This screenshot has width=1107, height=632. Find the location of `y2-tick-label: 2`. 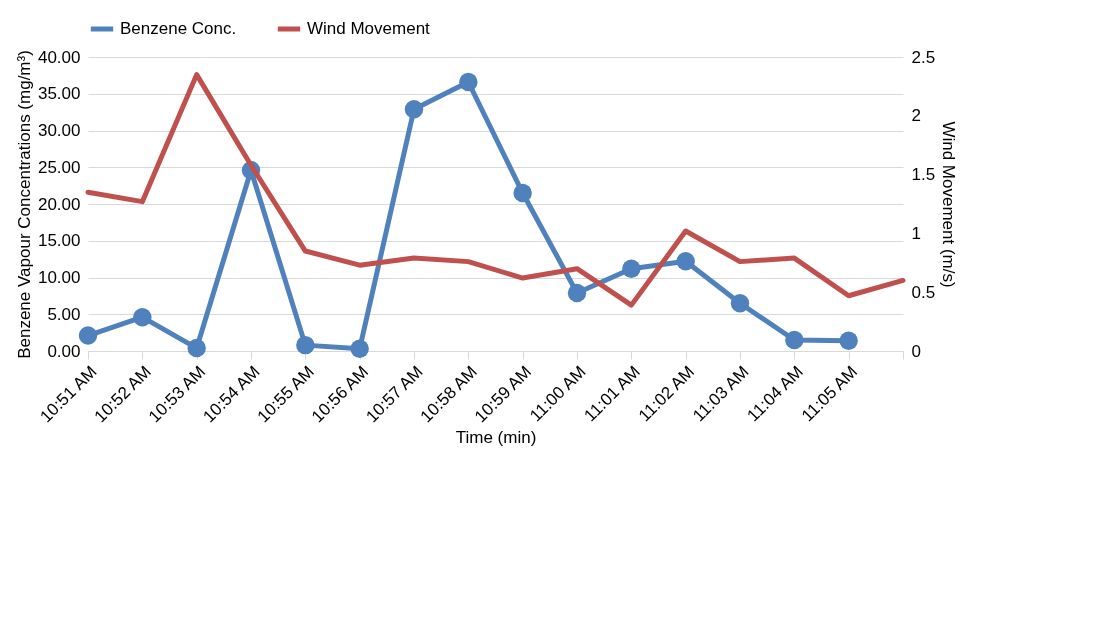

y2-tick-label: 2 is located at coordinates (916, 116).